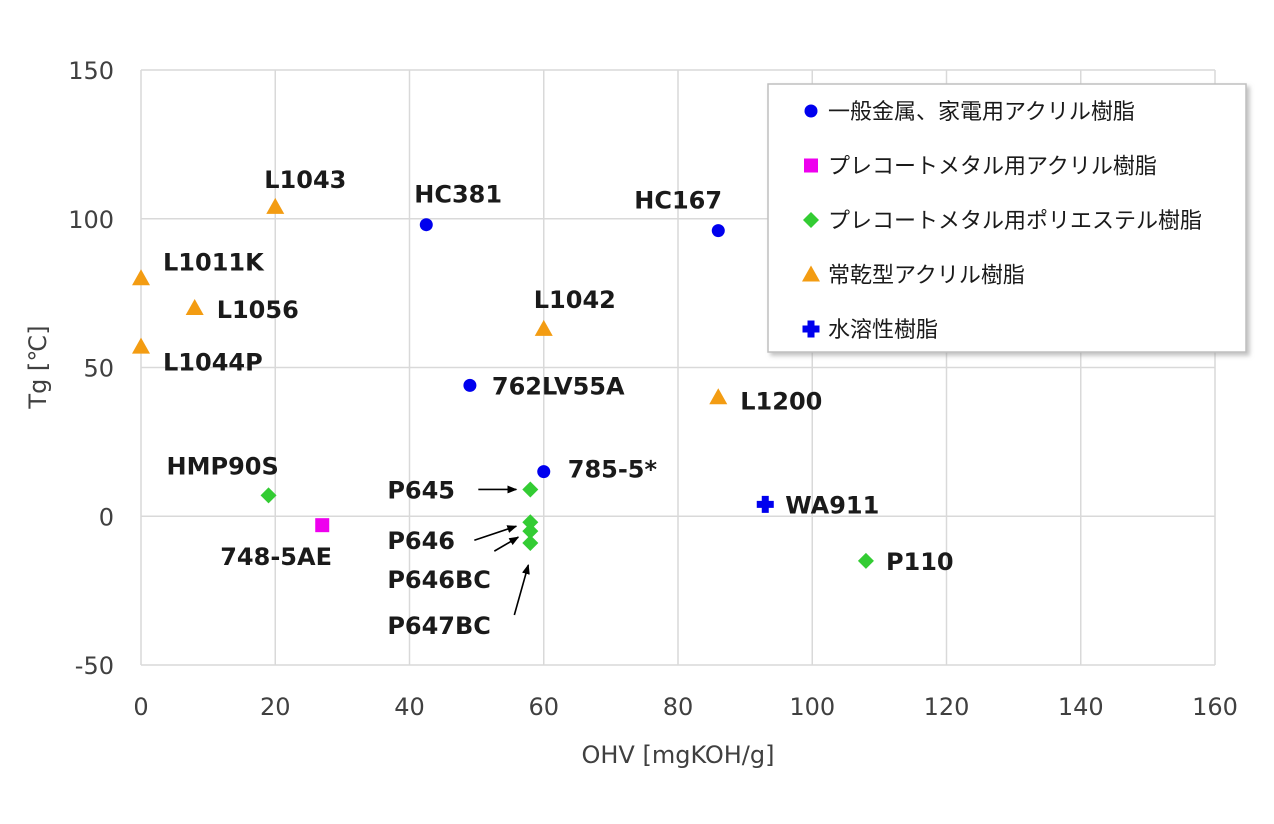  I want to click on legend-label: プレコートメタル用ポリエステル樹脂, so click(1015, 221).